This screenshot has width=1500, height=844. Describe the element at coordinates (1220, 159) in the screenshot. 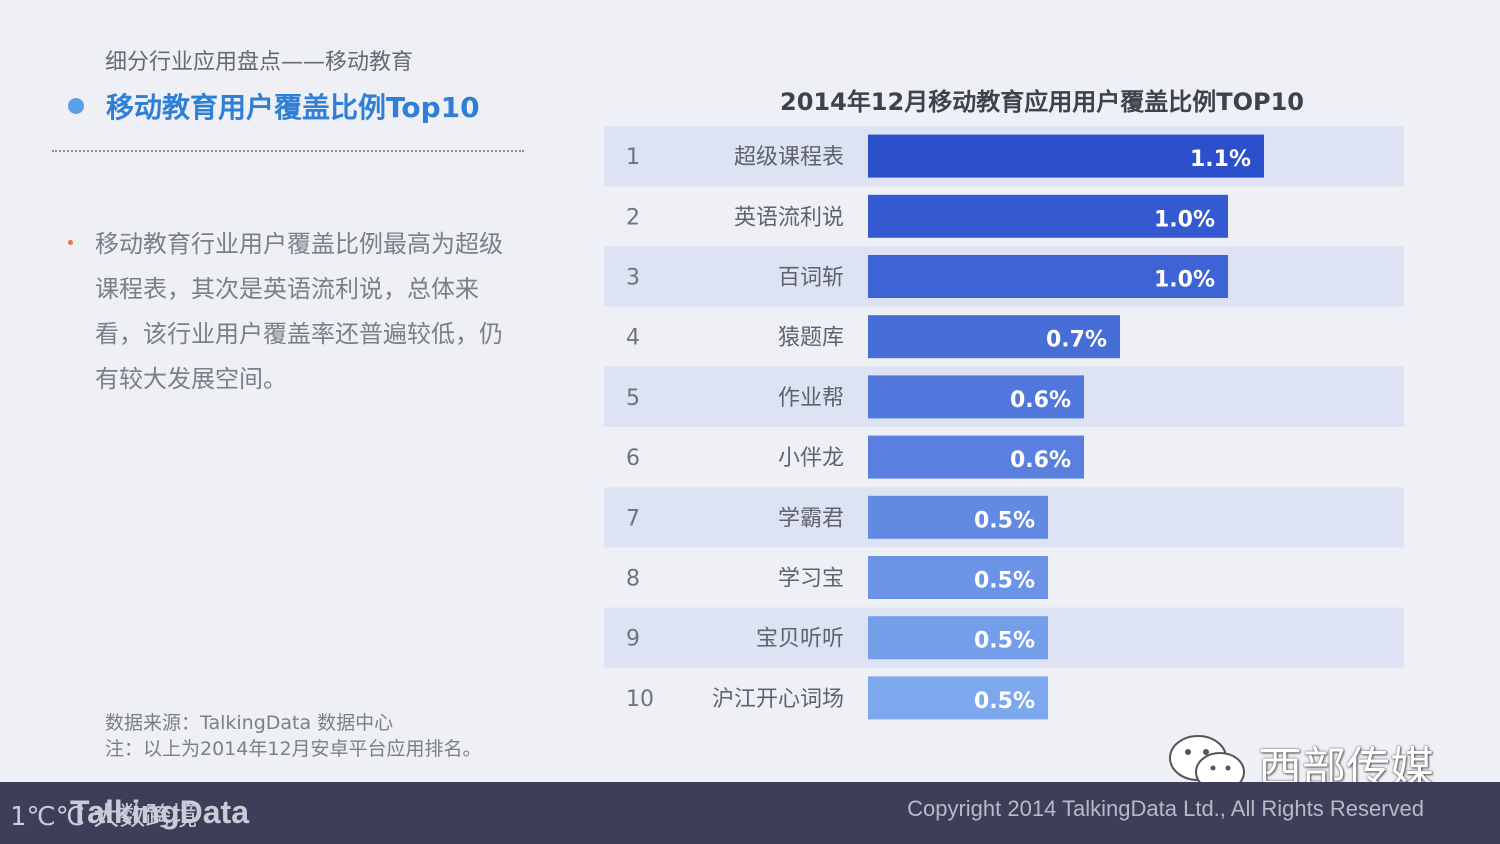

I see `value-label: 1.1%` at that location.